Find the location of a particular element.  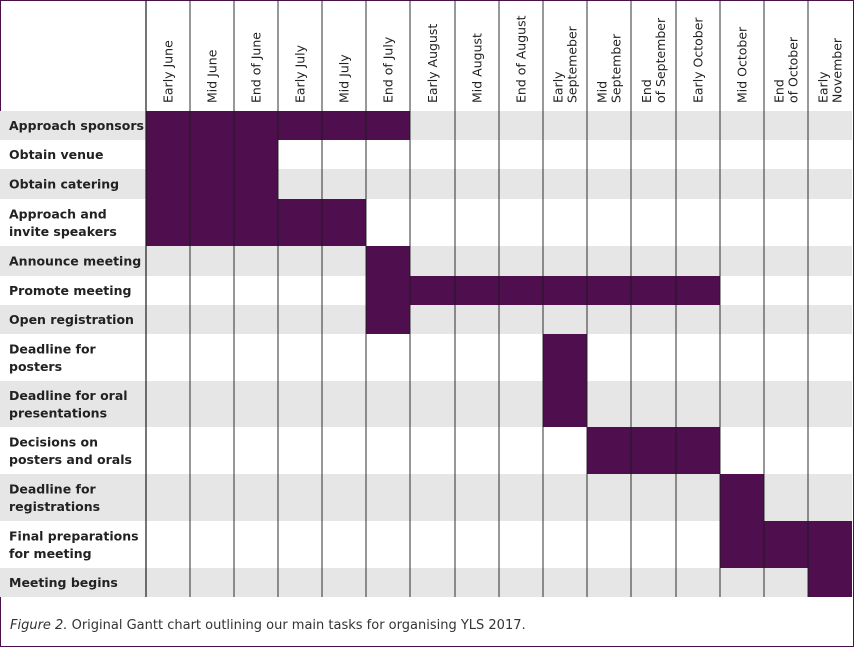

svg-text: Mid August is located at coordinates (477, 68).